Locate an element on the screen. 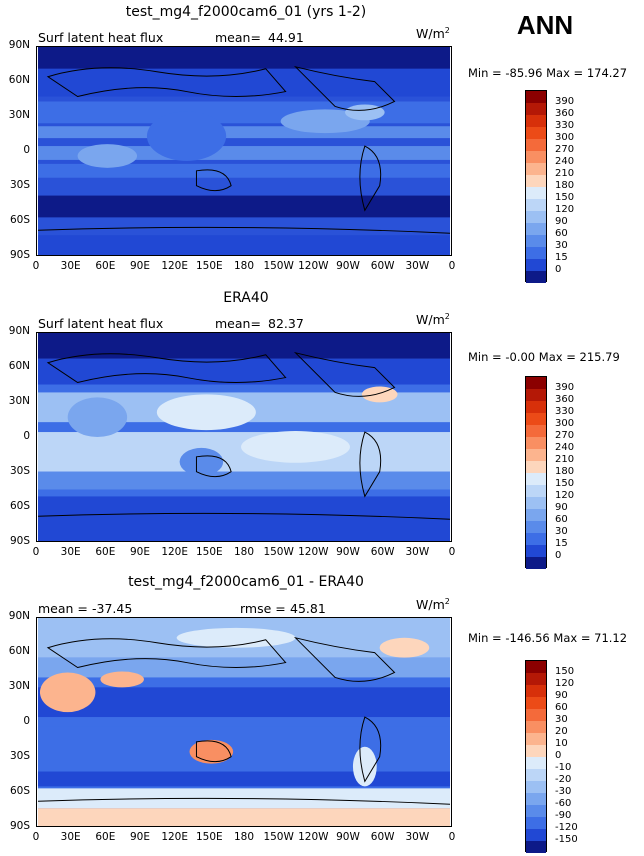 This screenshot has height=856, width=644. panel-3-title: test_mg4_f2000cam6_01 - ERA40 is located at coordinates (246, 582).